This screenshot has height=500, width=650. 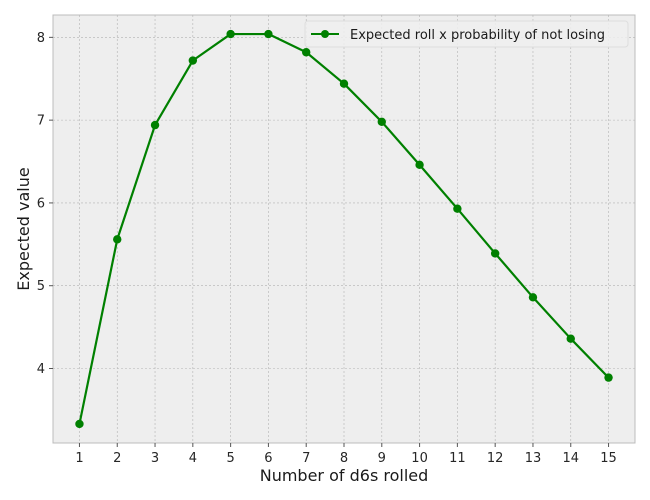 What do you see at coordinates (79, 458) in the screenshot?
I see `x-tick-label: 1` at bounding box center [79, 458].